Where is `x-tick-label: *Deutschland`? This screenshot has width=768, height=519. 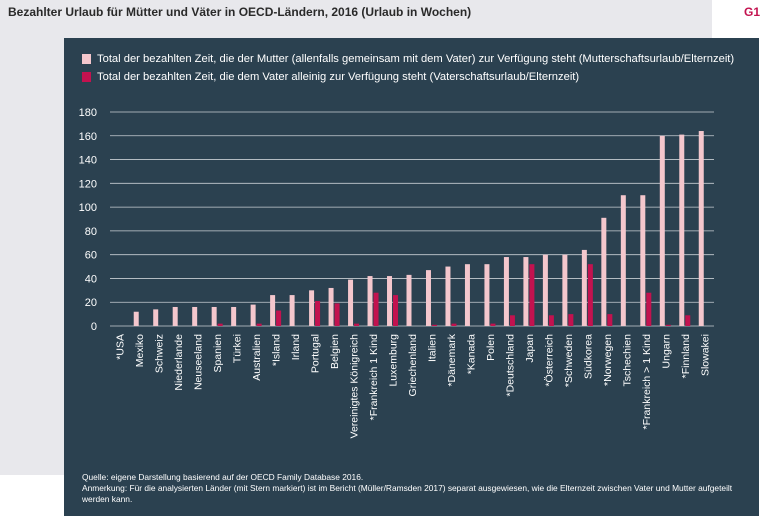 x-tick-label: *Deutschland is located at coordinates (510, 365).